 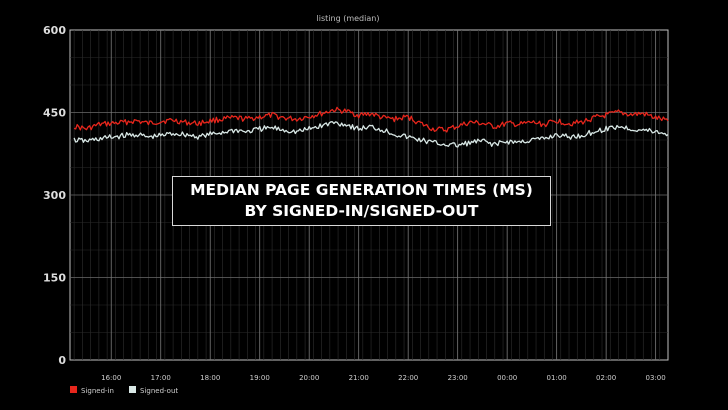 I want to click on chart-title: listing (median), so click(x=348, y=18).